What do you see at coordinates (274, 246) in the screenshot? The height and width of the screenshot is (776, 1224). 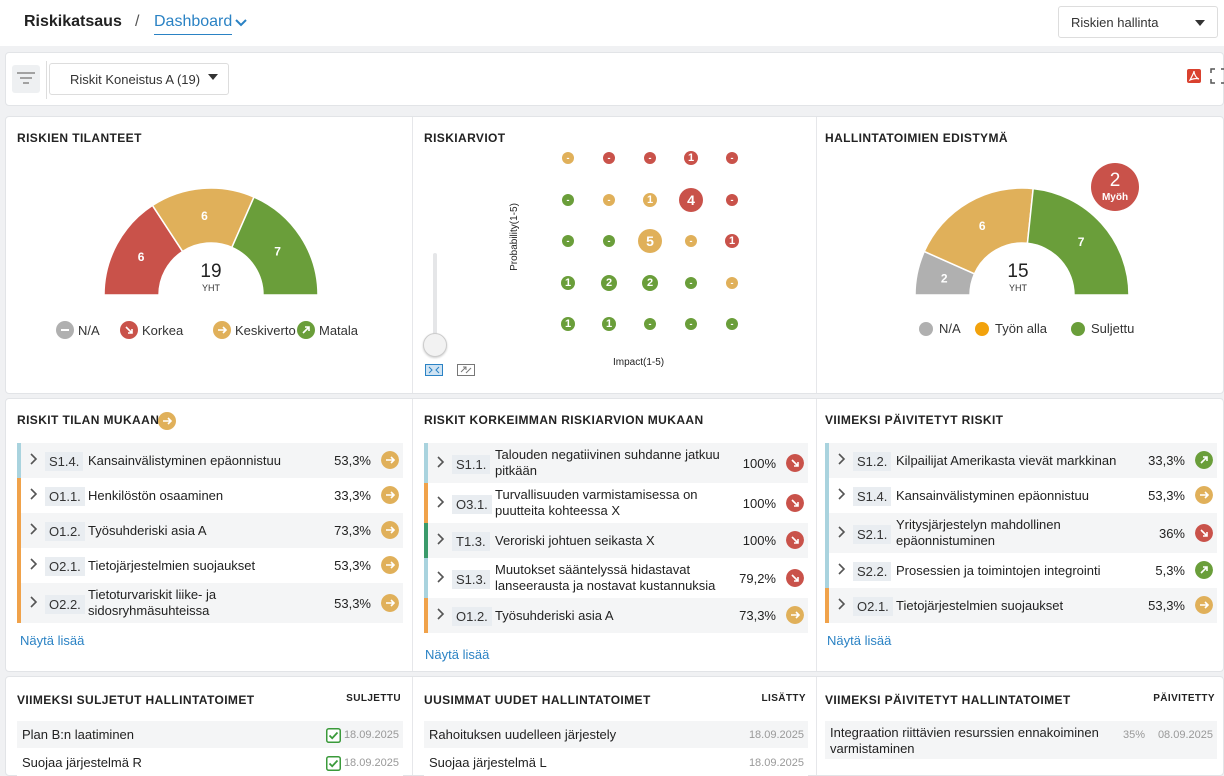 I see `risk-status-segment` at bounding box center [274, 246].